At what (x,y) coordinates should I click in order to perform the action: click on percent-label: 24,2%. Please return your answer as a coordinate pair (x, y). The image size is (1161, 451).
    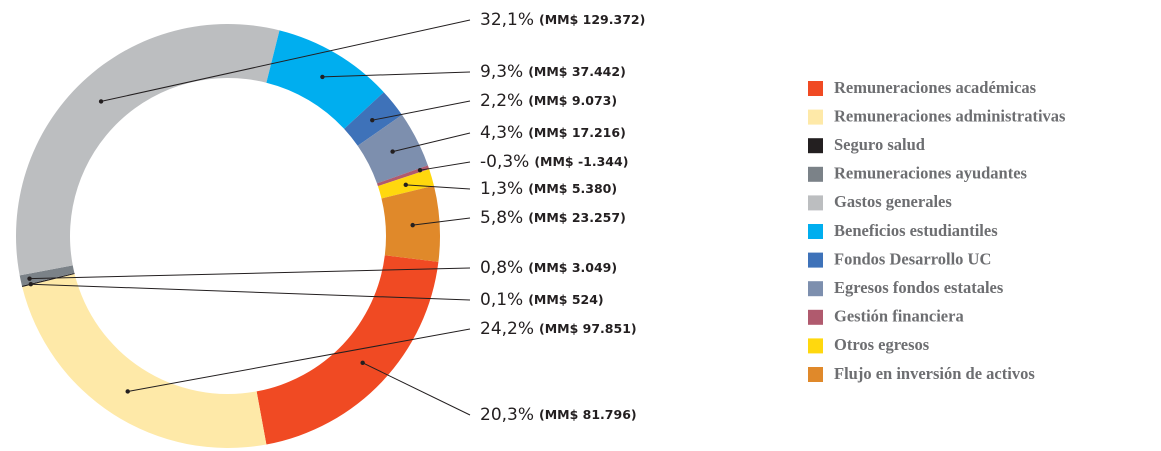
    Looking at the image, I should click on (507, 329).